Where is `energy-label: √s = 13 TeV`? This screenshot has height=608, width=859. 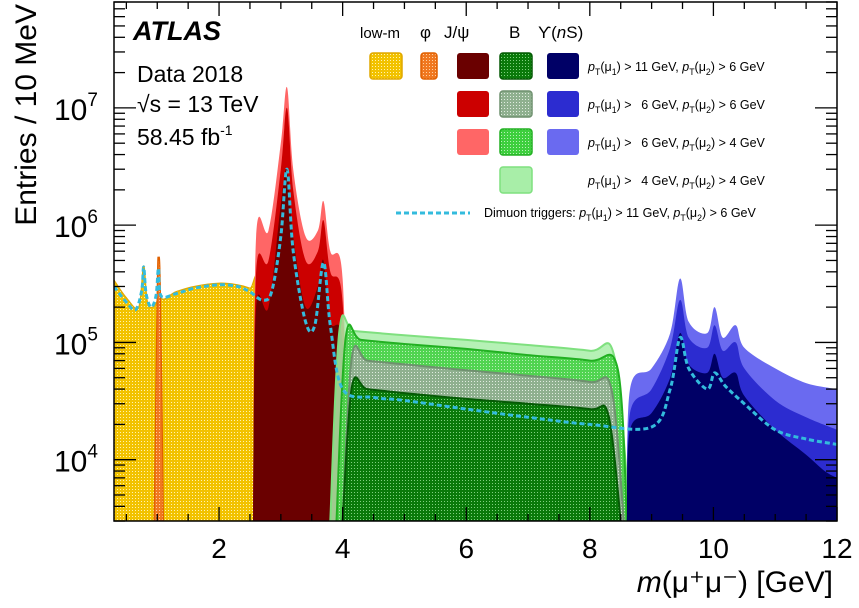
energy-label: √s = 13 TeV is located at coordinates (198, 104).